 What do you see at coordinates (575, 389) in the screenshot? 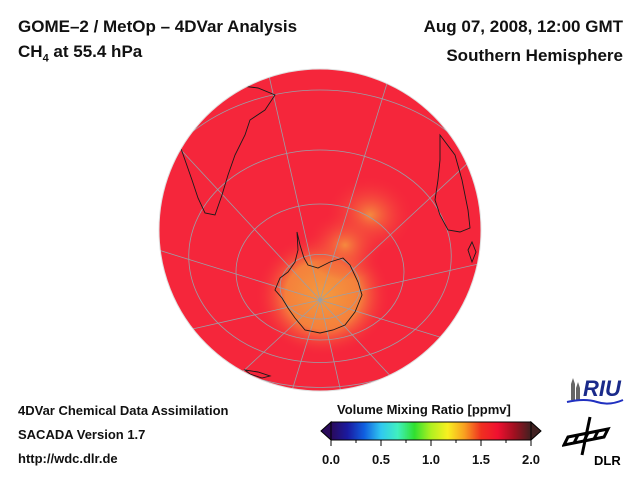
I see `cathedral-icon` at bounding box center [575, 389].